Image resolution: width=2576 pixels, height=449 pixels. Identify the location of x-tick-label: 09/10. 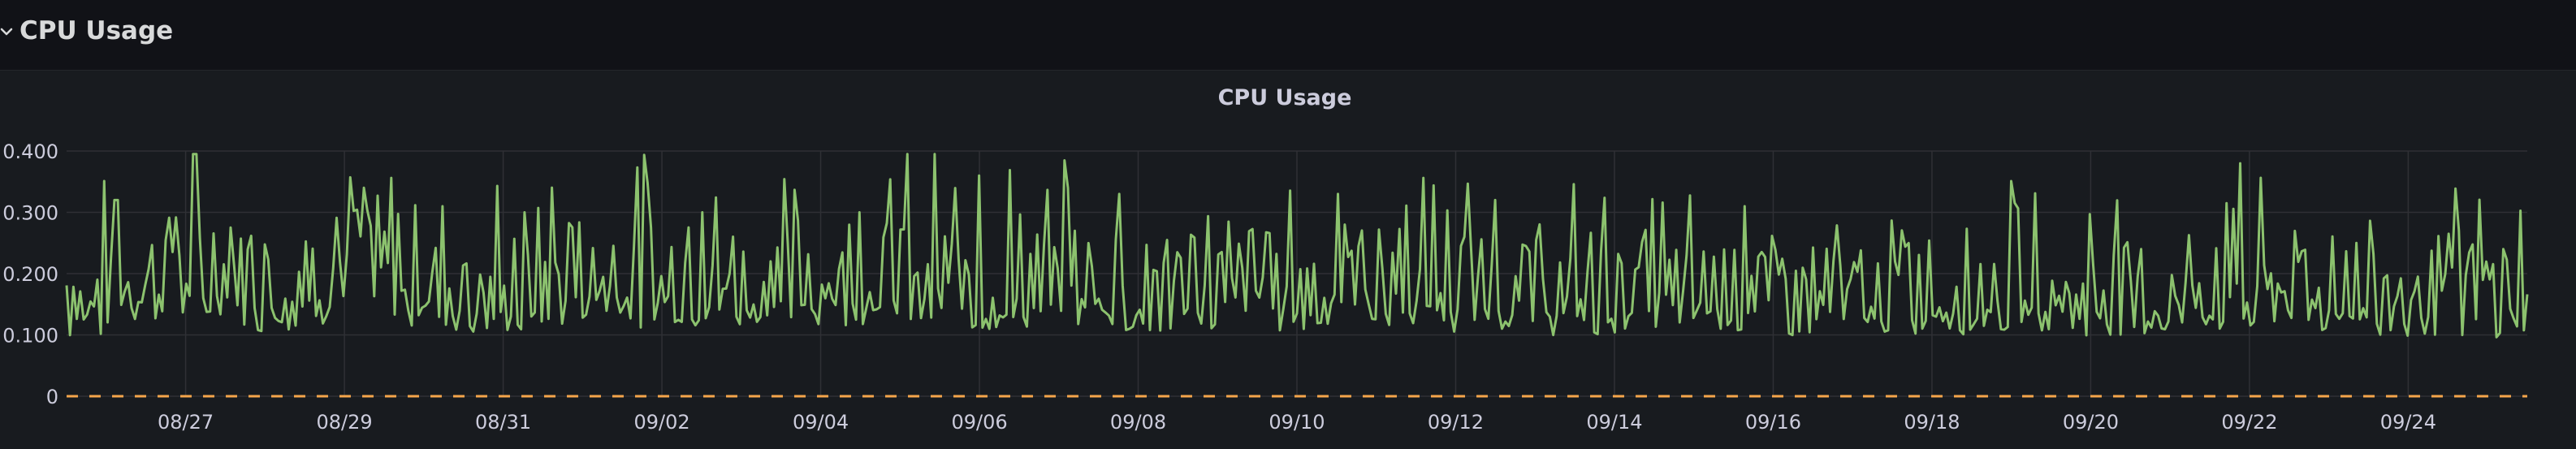
(1297, 423).